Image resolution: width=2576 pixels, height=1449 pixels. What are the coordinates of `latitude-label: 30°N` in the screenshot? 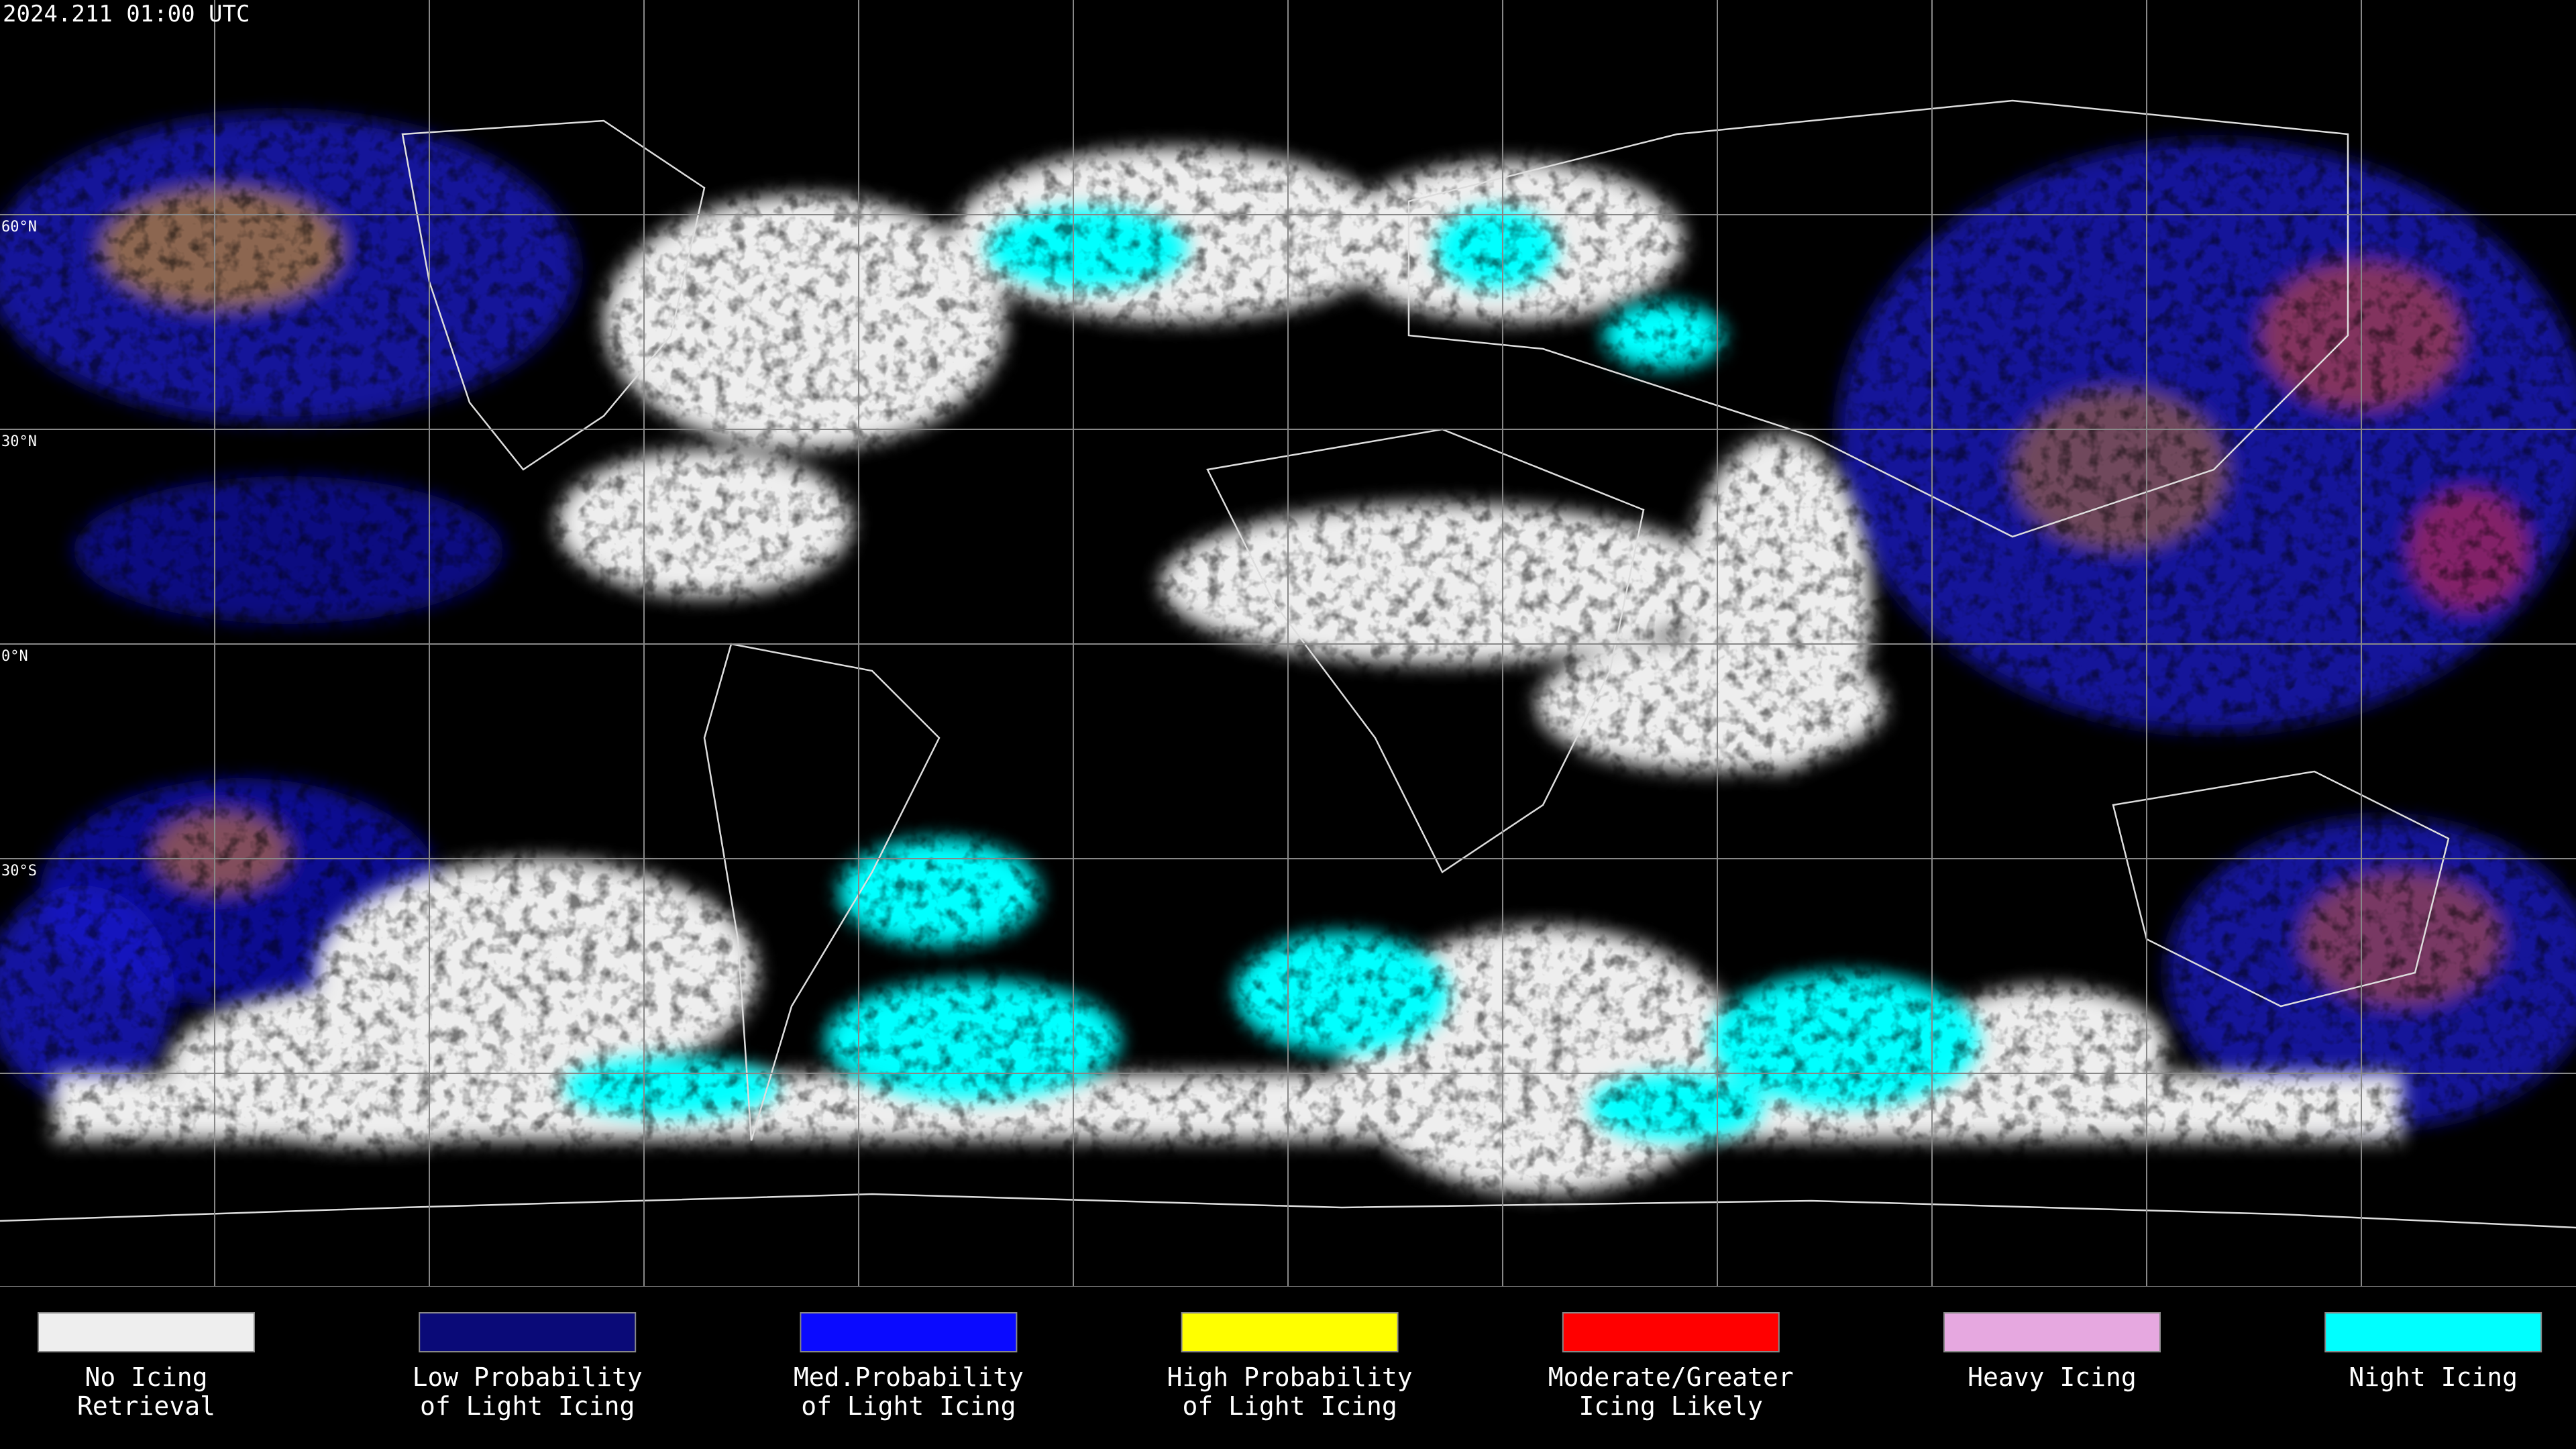 It's located at (19, 441).